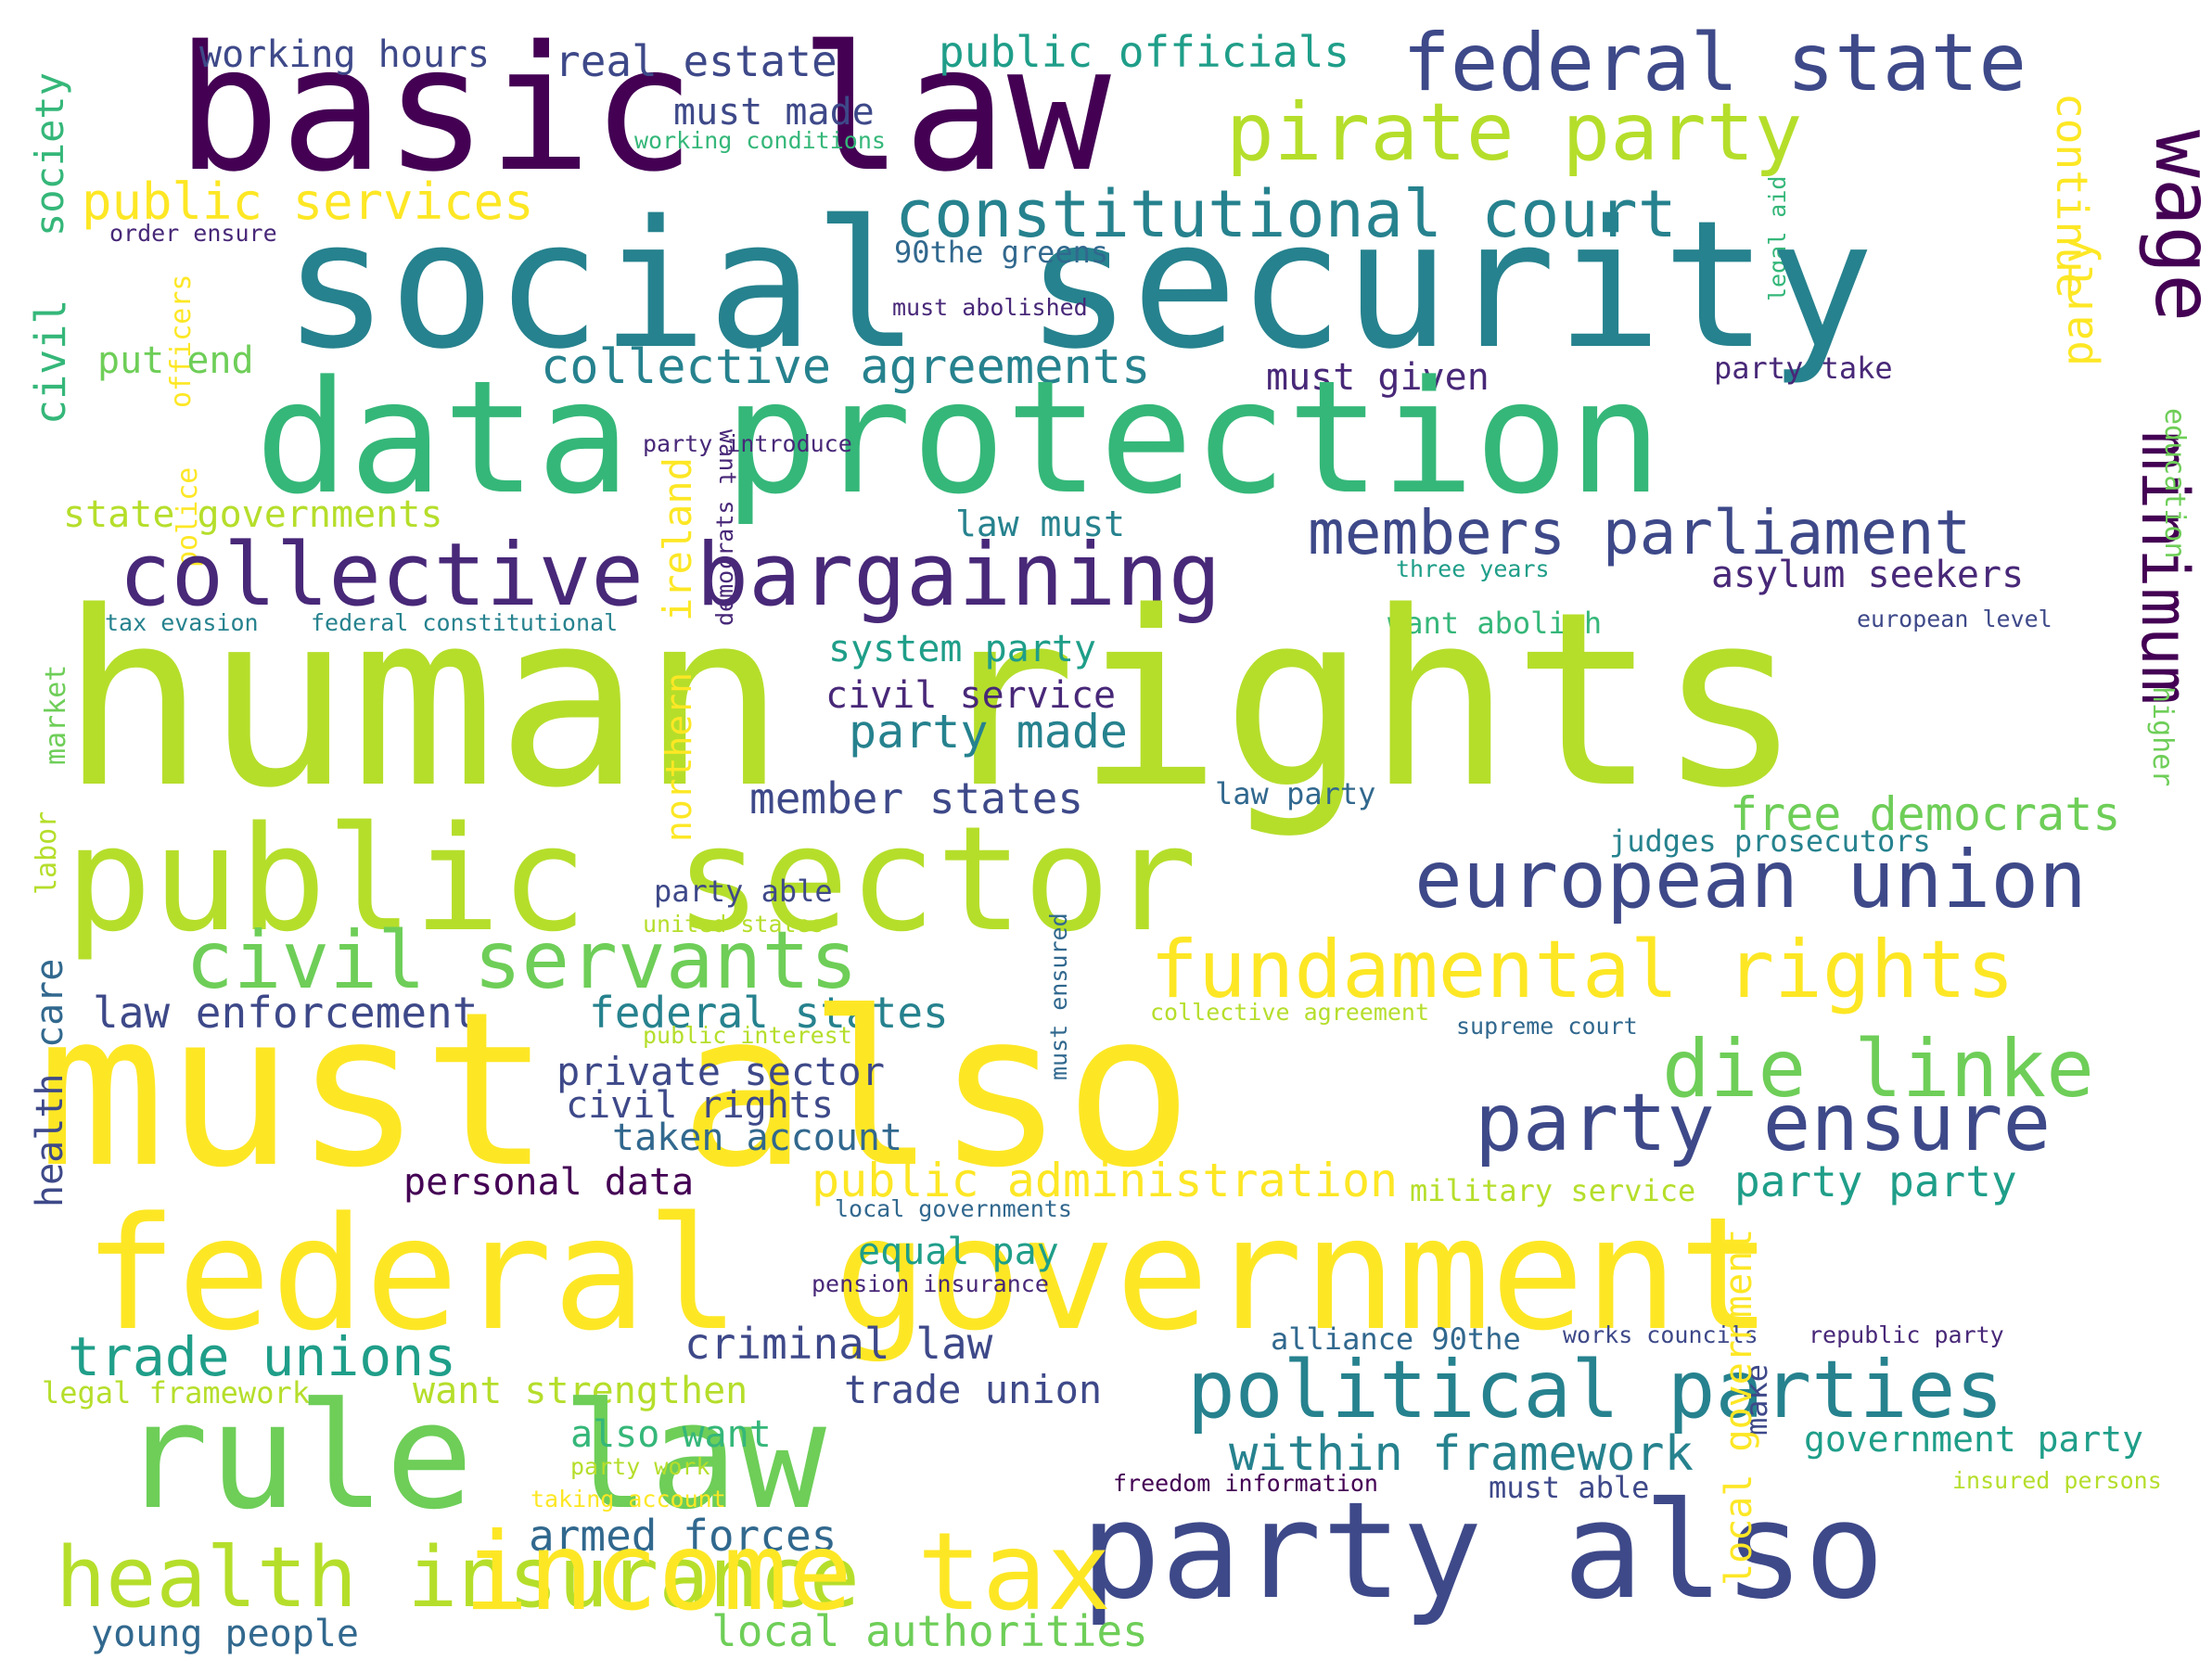  What do you see at coordinates (580, 1391) in the screenshot?
I see `word-89: want strengthen` at bounding box center [580, 1391].